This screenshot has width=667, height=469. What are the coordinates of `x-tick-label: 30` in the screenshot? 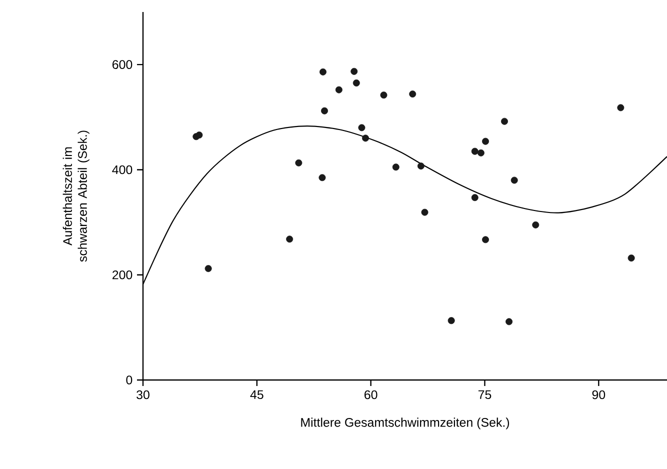 It's located at (143, 395).